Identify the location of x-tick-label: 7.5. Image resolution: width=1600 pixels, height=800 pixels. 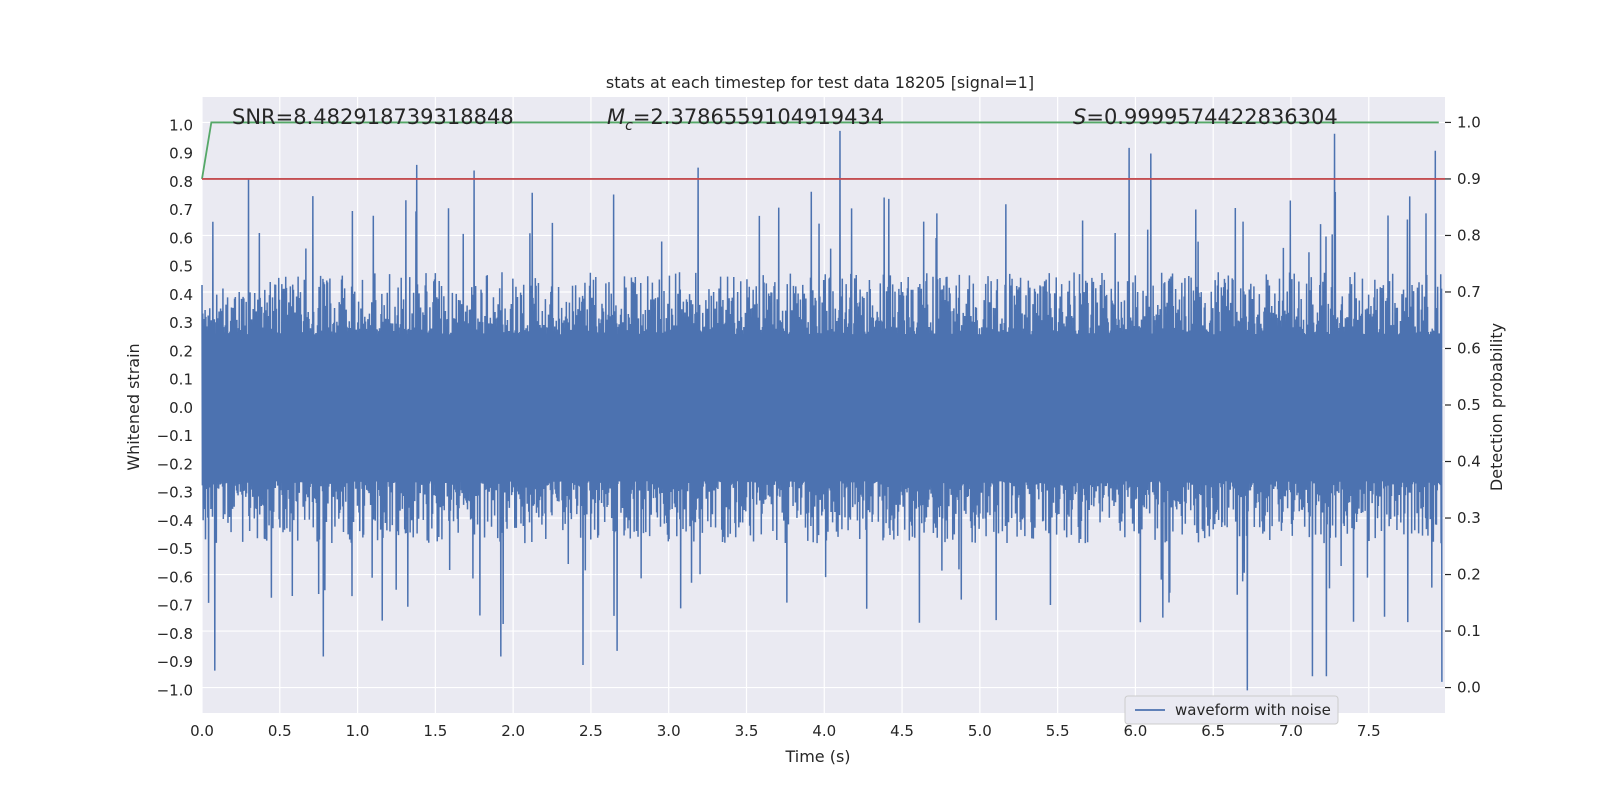
(1369, 731).